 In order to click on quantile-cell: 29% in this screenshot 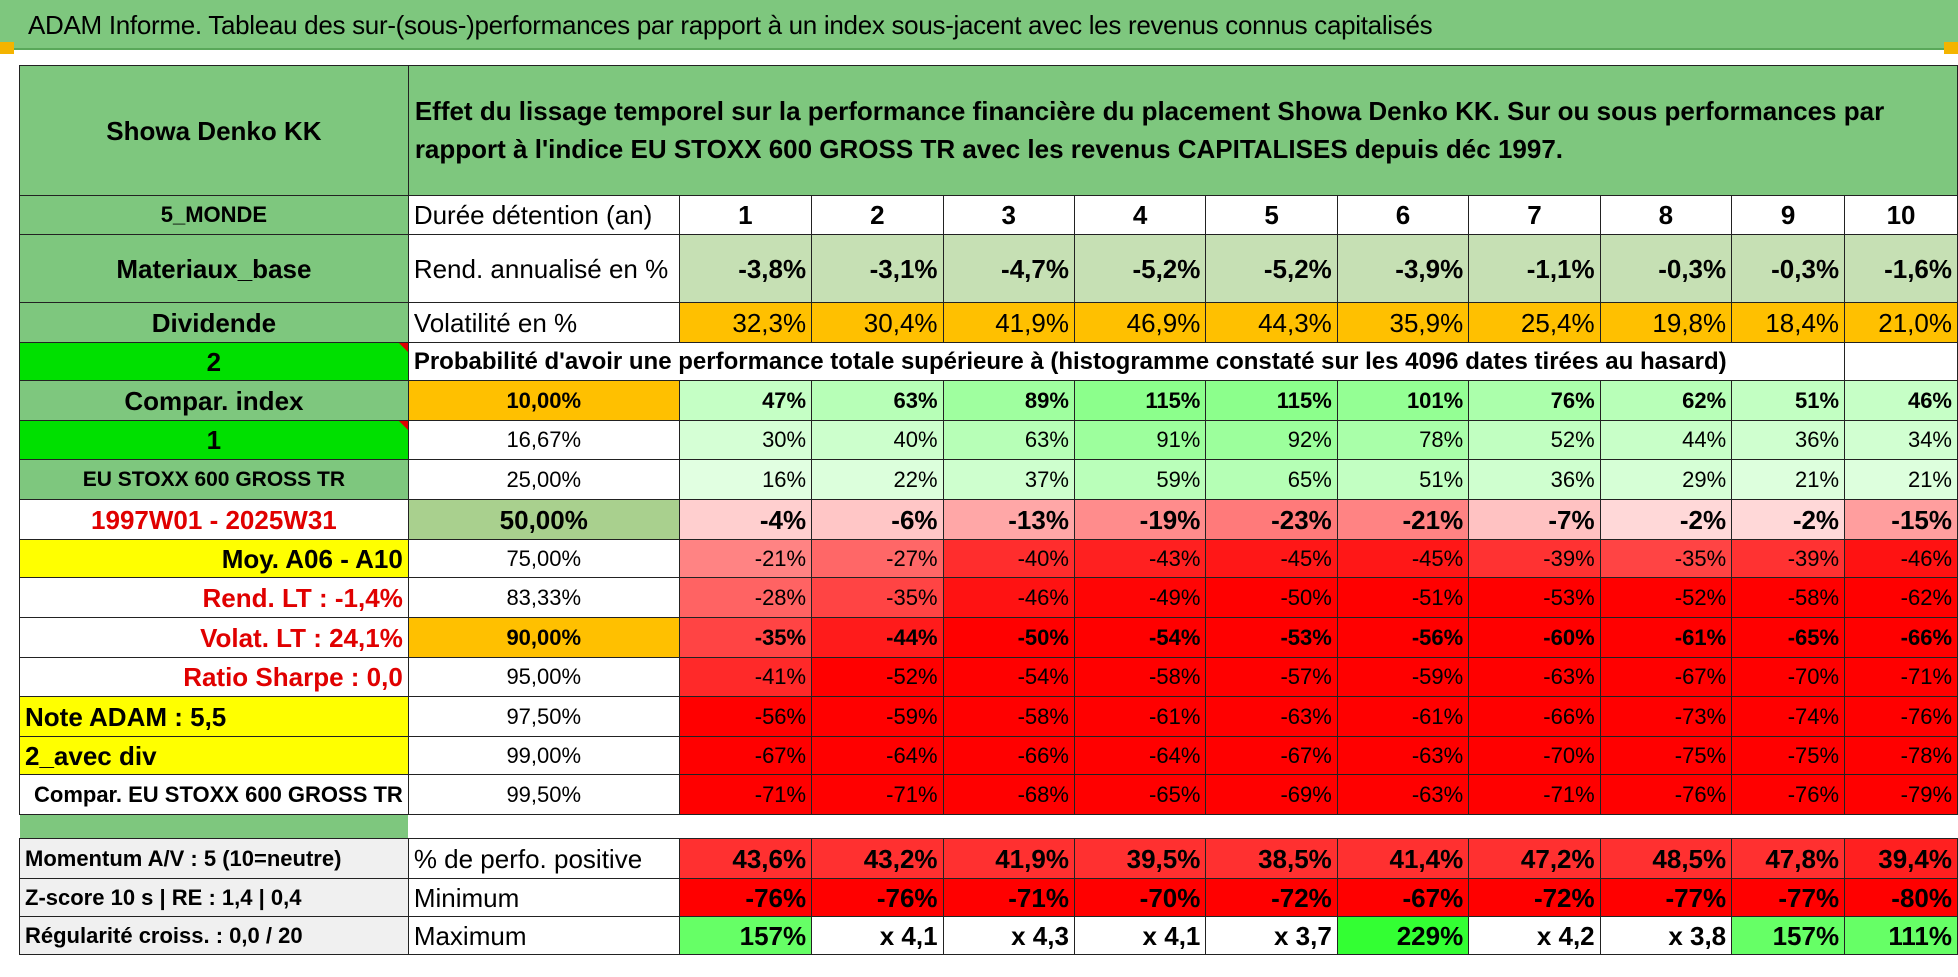, I will do `click(1666, 479)`.